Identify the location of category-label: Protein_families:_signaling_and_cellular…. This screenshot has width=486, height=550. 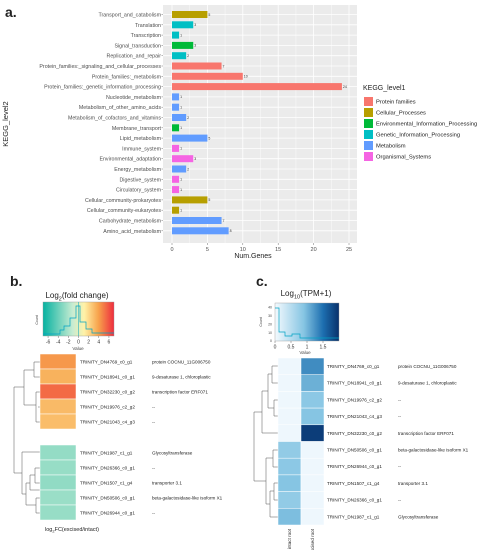
(100, 67).